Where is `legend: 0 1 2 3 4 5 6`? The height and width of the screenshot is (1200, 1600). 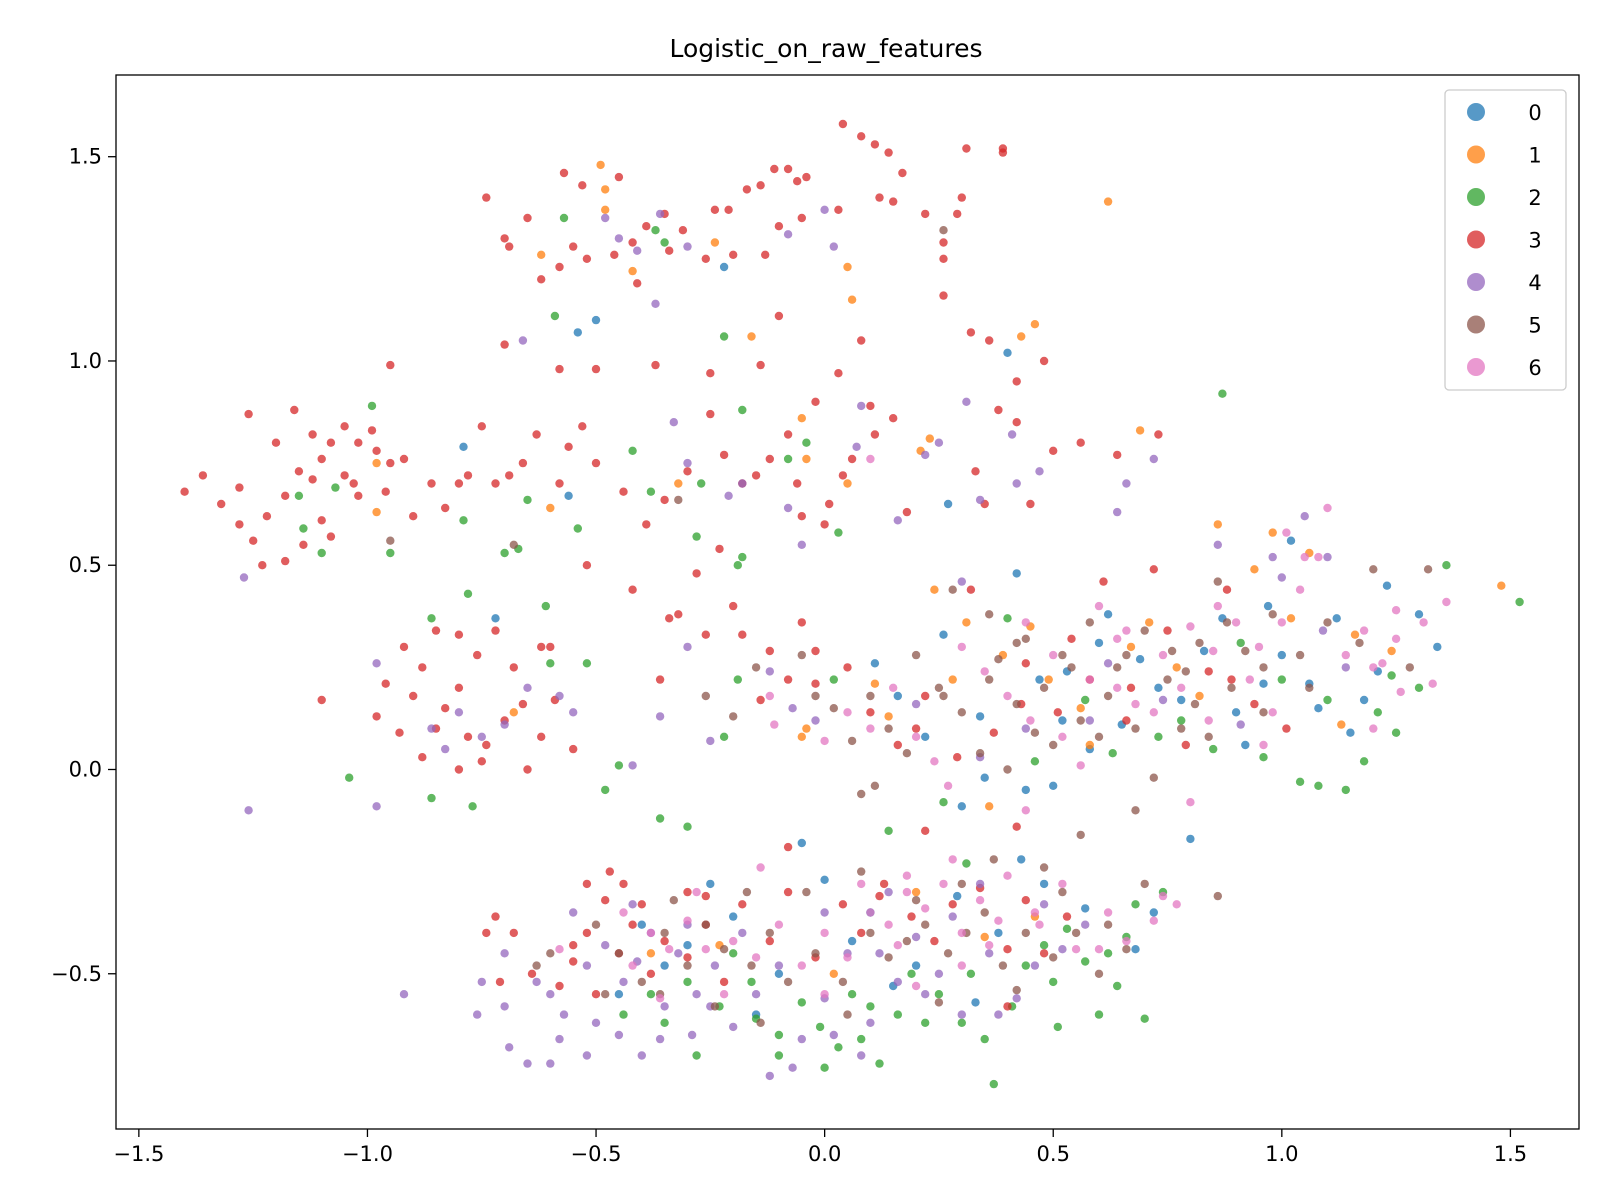
legend: 0 1 2 3 4 5 6 is located at coordinates (1505, 240).